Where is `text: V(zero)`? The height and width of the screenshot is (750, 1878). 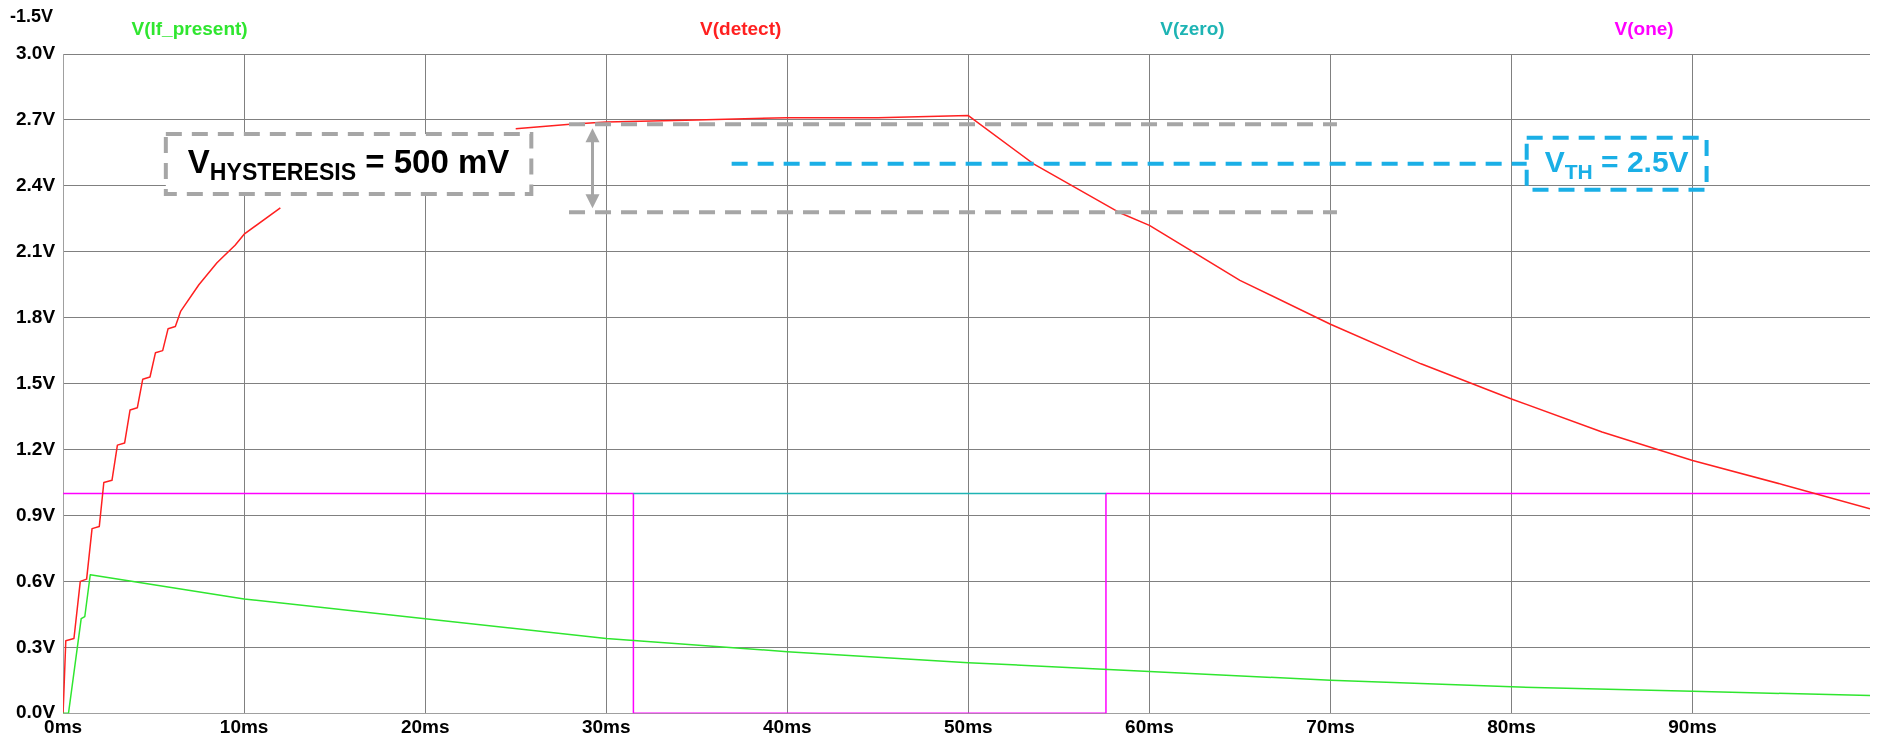 text: V(zero) is located at coordinates (1192, 29).